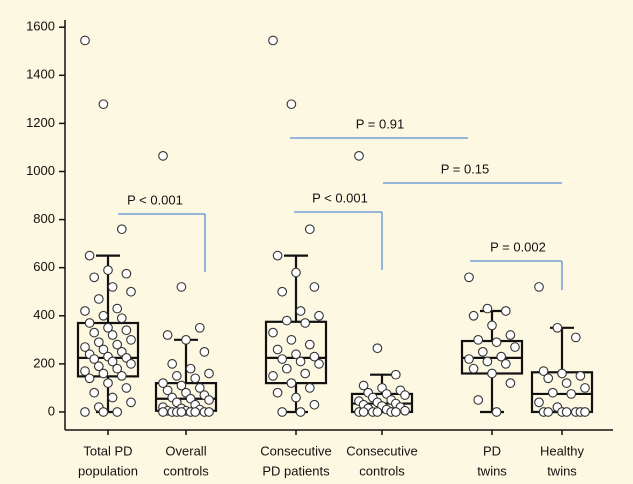 The image size is (633, 484). Describe the element at coordinates (51, 410) in the screenshot. I see `y-tick-label: 0` at that location.